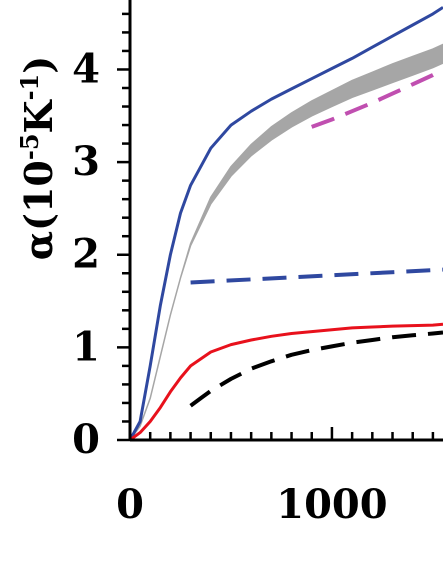 This screenshot has width=443, height=573. Describe the element at coordinates (38, 65) in the screenshot. I see `y-axis-title-end: )` at that location.